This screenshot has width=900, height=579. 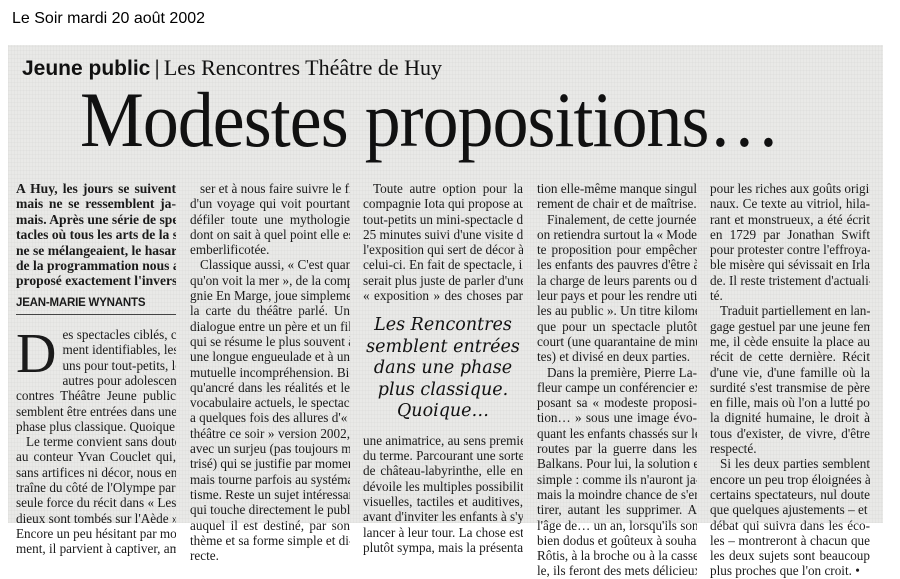 I want to click on text-line: qu'ancré dans les réalités et le, so click(x=270, y=387).